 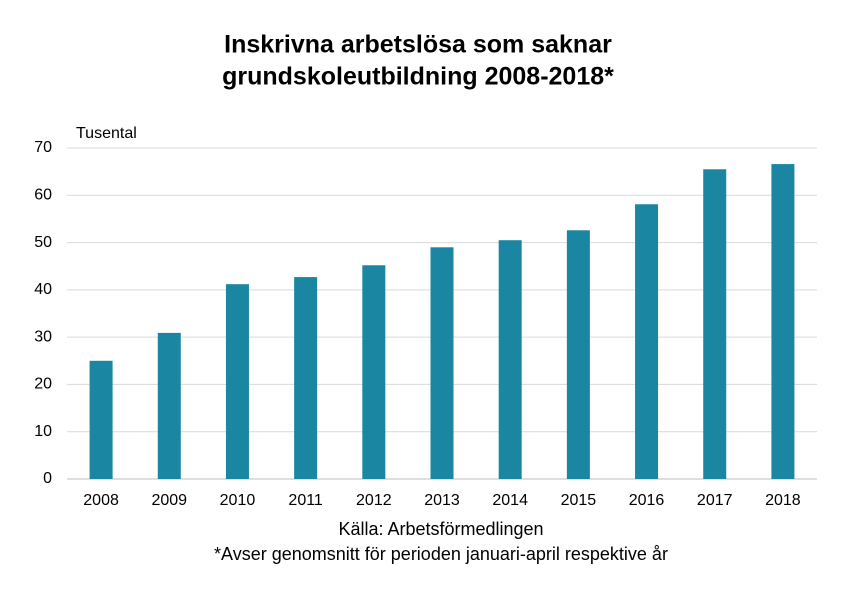 I want to click on x-tick-label: 2011, so click(x=305, y=500).